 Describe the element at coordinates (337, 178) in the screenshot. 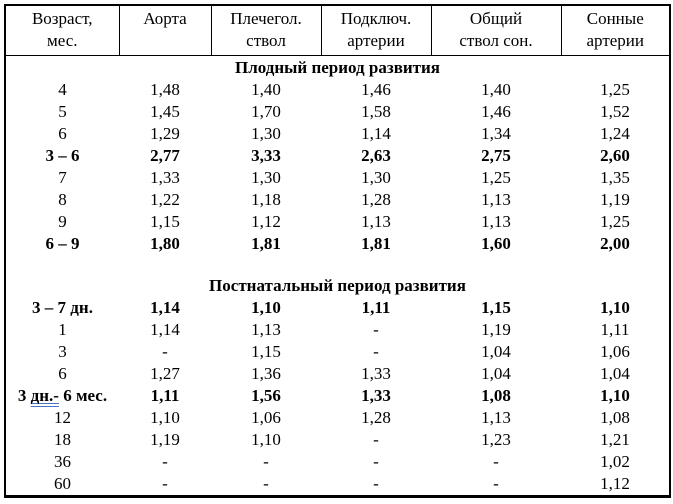

I see `table-row: 7 1,33 1,30 1,30 1,25 1,35` at that location.